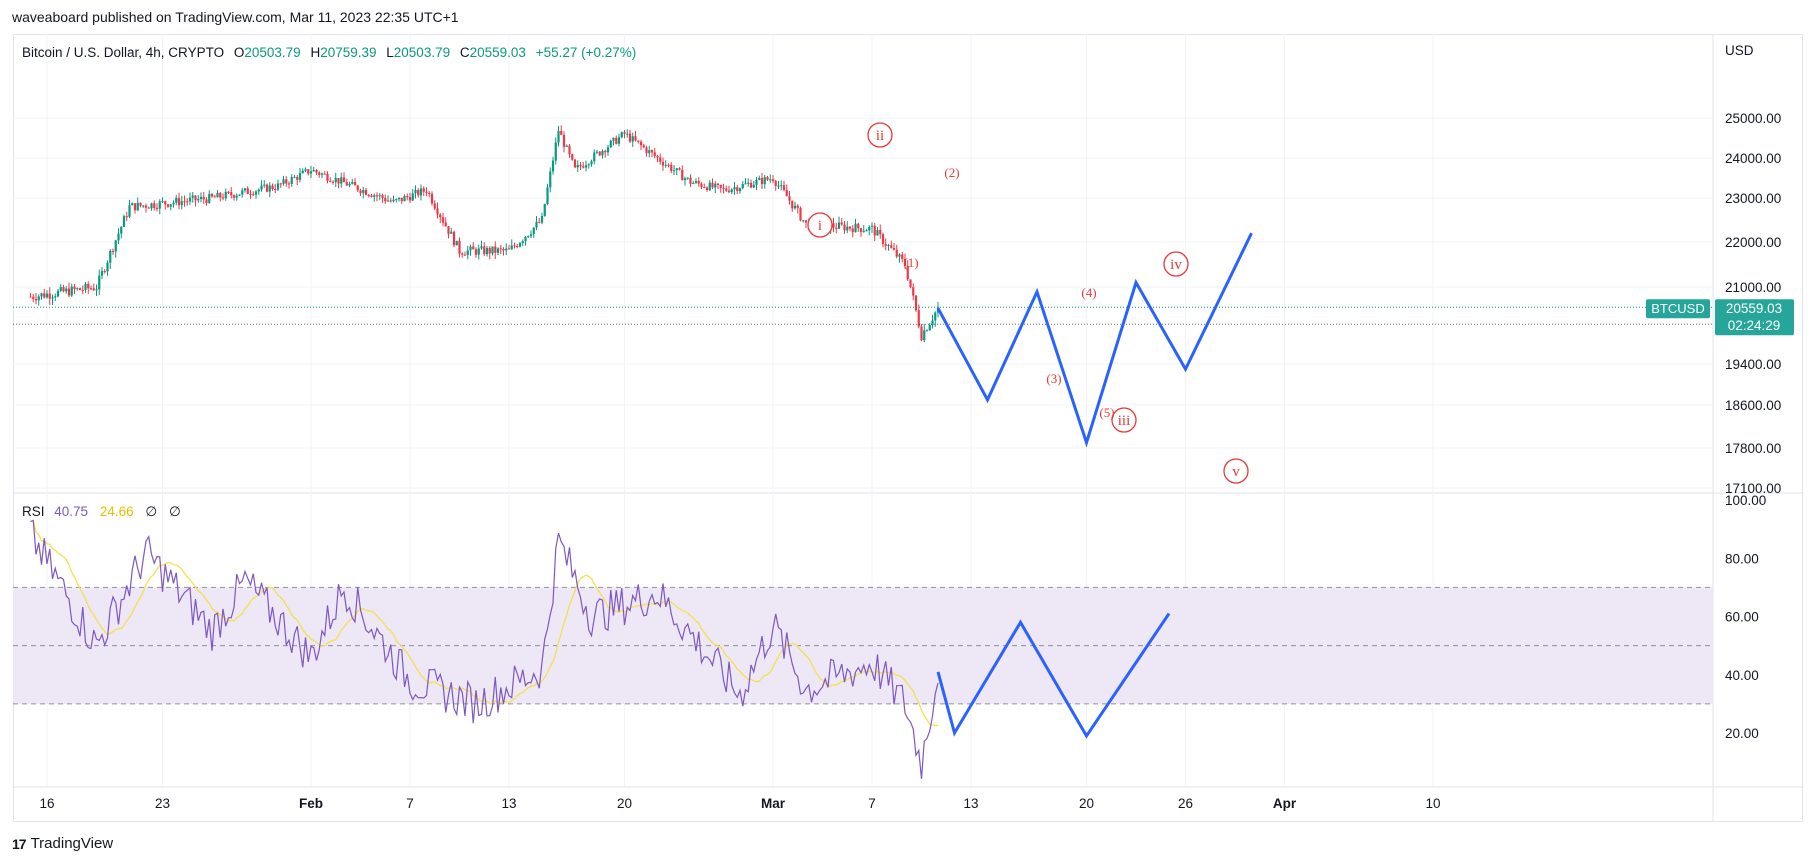 This screenshot has height=866, width=1813. I want to click on date-tick-label: 16, so click(46, 803).